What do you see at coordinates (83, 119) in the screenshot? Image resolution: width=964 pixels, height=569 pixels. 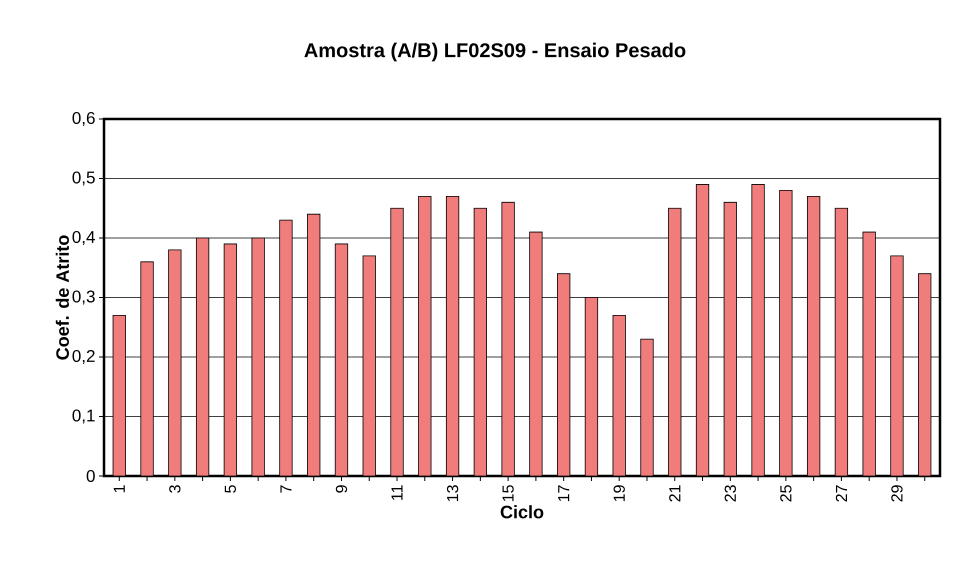 I see `y-tick-label: 0,6` at bounding box center [83, 119].